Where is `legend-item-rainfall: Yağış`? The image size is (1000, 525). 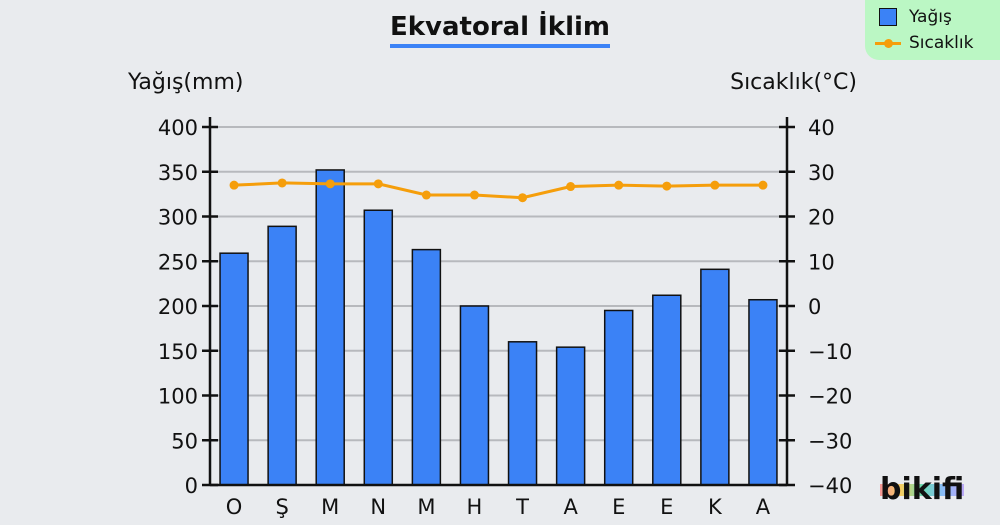 legend-item-rainfall: Yağış is located at coordinates (915, 17).